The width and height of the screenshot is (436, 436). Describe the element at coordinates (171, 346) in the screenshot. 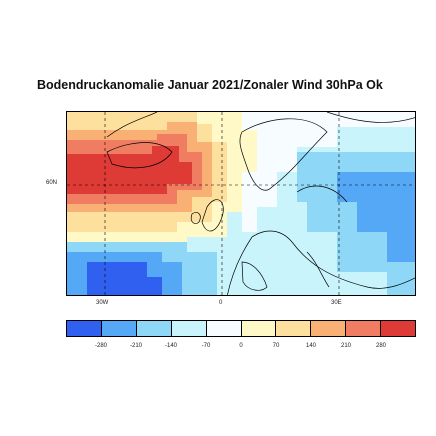

I see `legend-tick-label: -140` at that location.